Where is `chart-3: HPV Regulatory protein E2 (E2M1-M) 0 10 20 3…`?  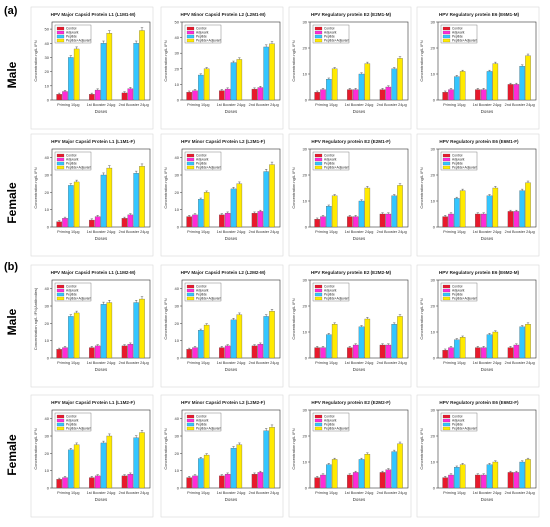
chart-3: HPV Regulatory protein E2 (E2M1-M) 0 10 20 3… is located at coordinates (350, 68).